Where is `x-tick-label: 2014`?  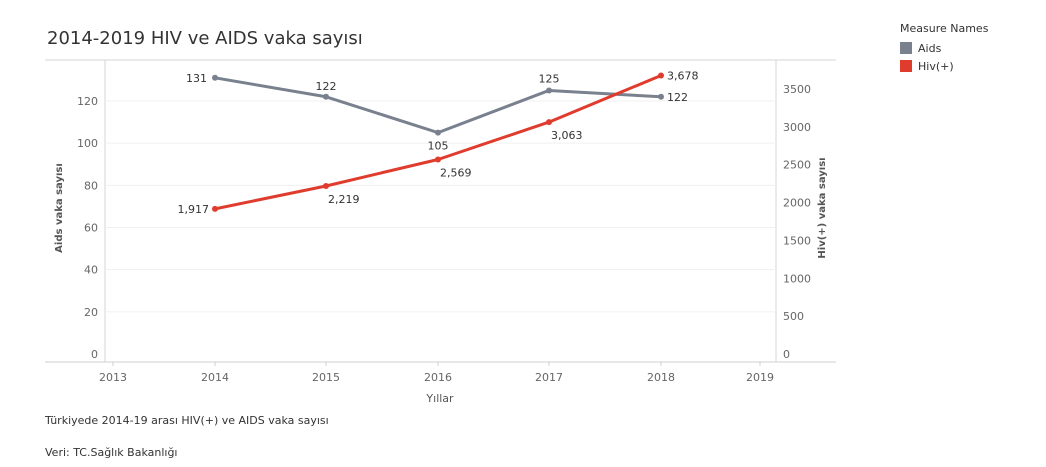
x-tick-label: 2014 is located at coordinates (215, 377).